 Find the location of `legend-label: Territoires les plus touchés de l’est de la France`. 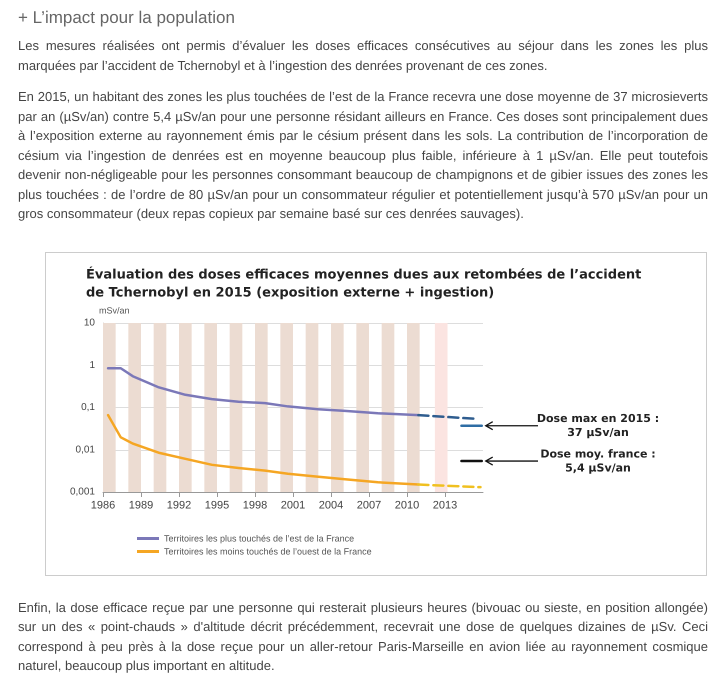

legend-label: Territoires les plus touchés de l’est de la France is located at coordinates (259, 538).